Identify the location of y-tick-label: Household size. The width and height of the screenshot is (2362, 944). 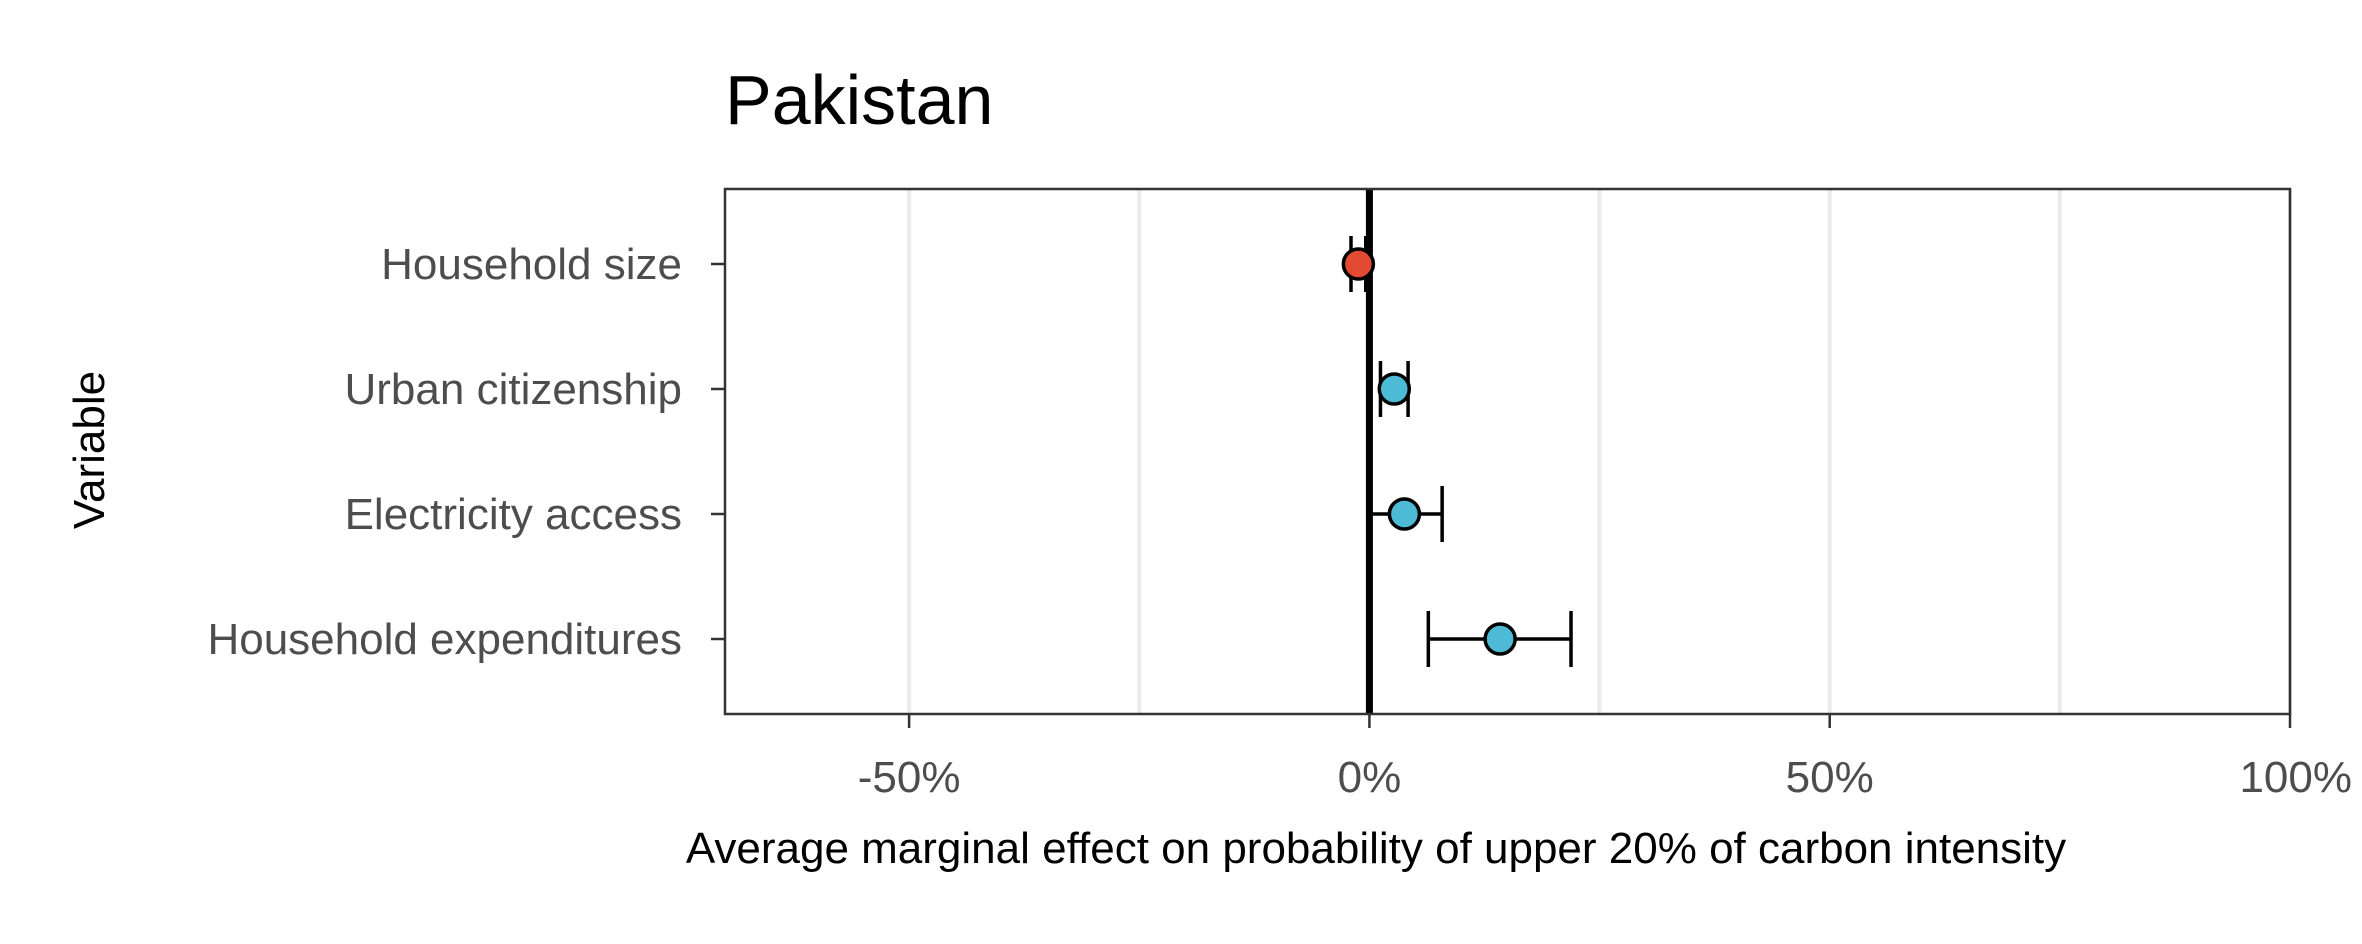
(531, 264).